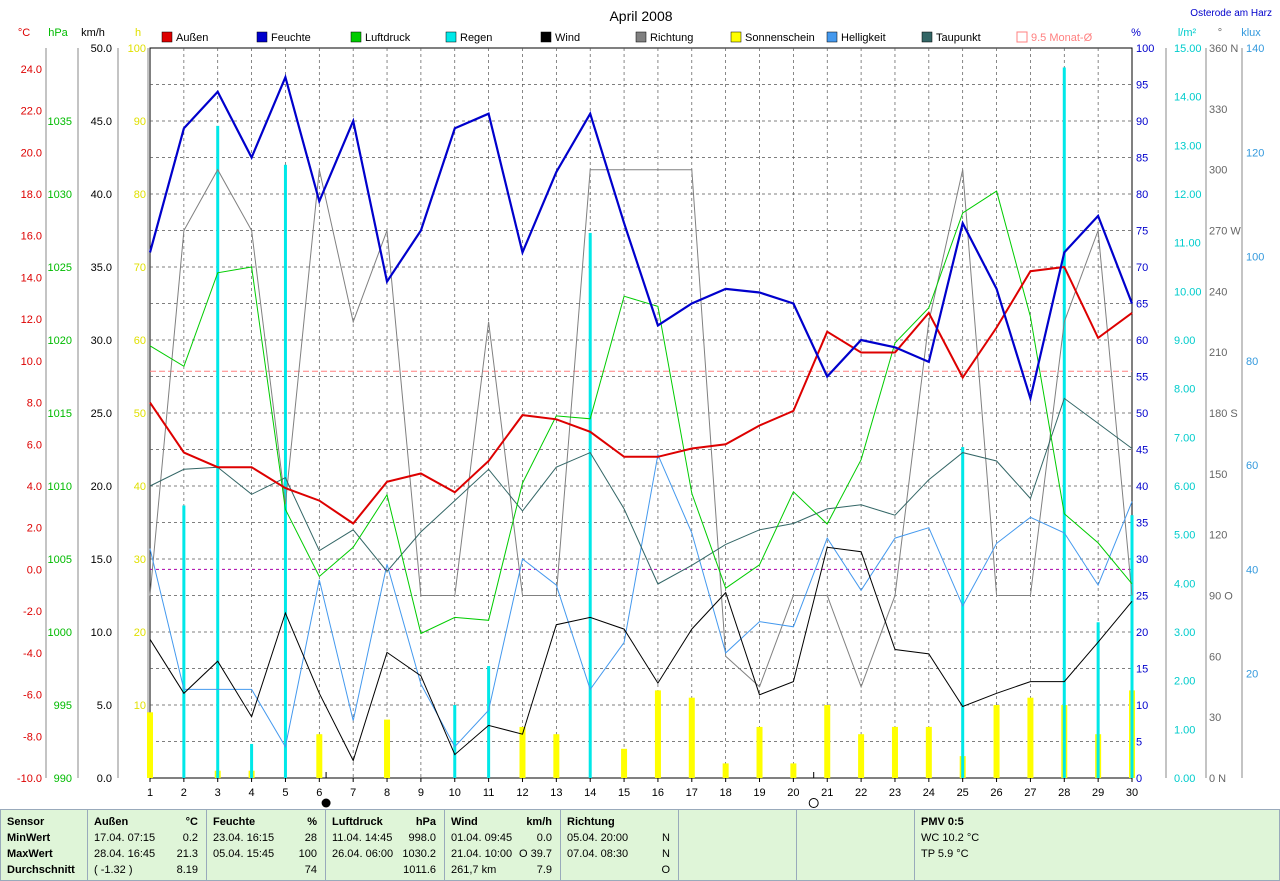 The width and height of the screenshot is (1280, 881). What do you see at coordinates (598, 854) in the screenshot?
I see `stats-richtung-max-time: 07.04. 08:30` at bounding box center [598, 854].